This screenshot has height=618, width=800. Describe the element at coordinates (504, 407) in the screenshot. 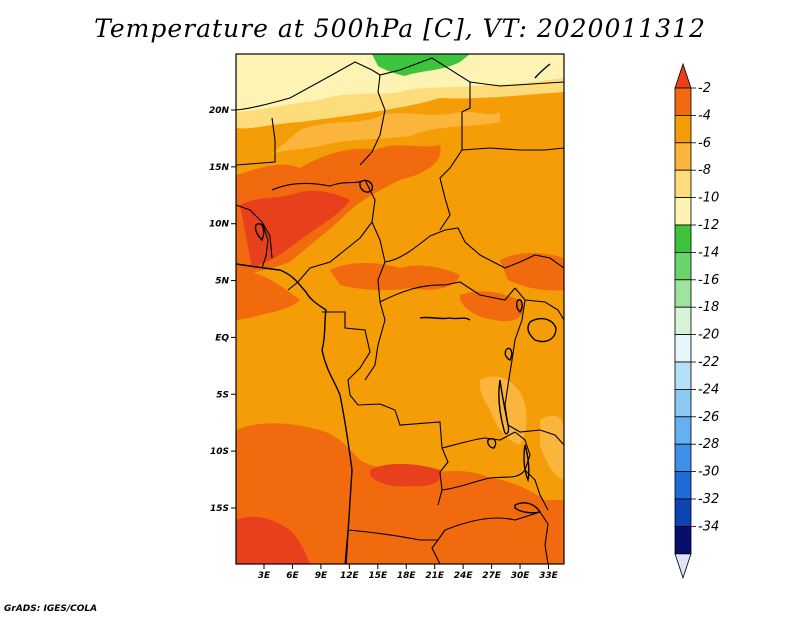

I see `lake-tanganyika` at that location.